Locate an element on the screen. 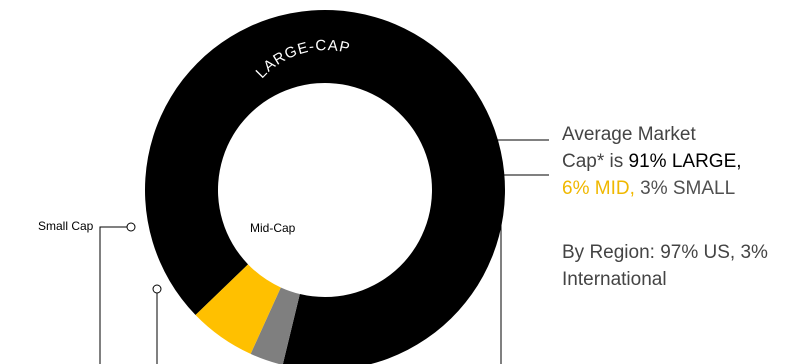 Image resolution: width=797 pixels, height=364 pixels. small-cap-leader-marker is located at coordinates (131, 227).